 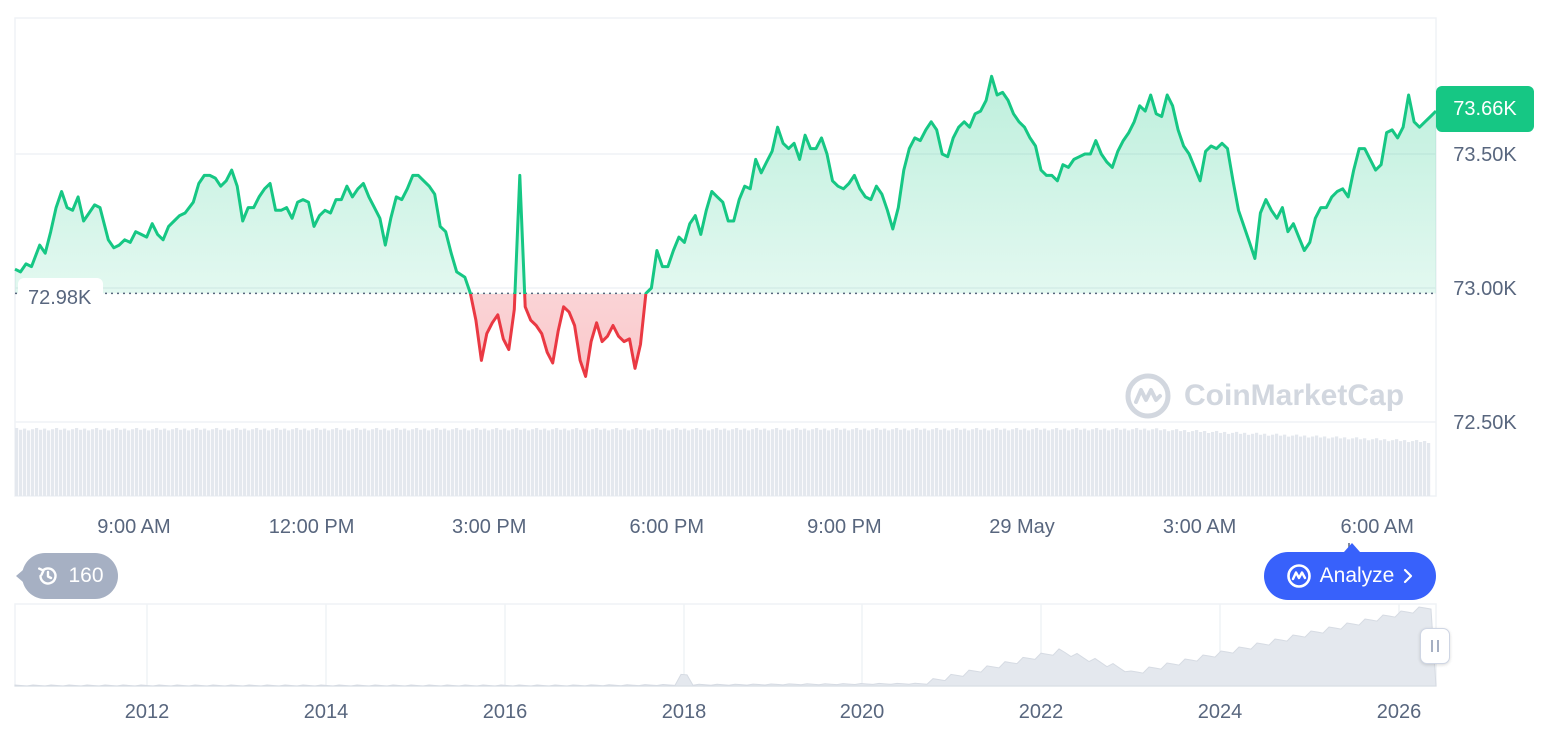 I want to click on y-tick-label: 73.00K, so click(x=1485, y=289).